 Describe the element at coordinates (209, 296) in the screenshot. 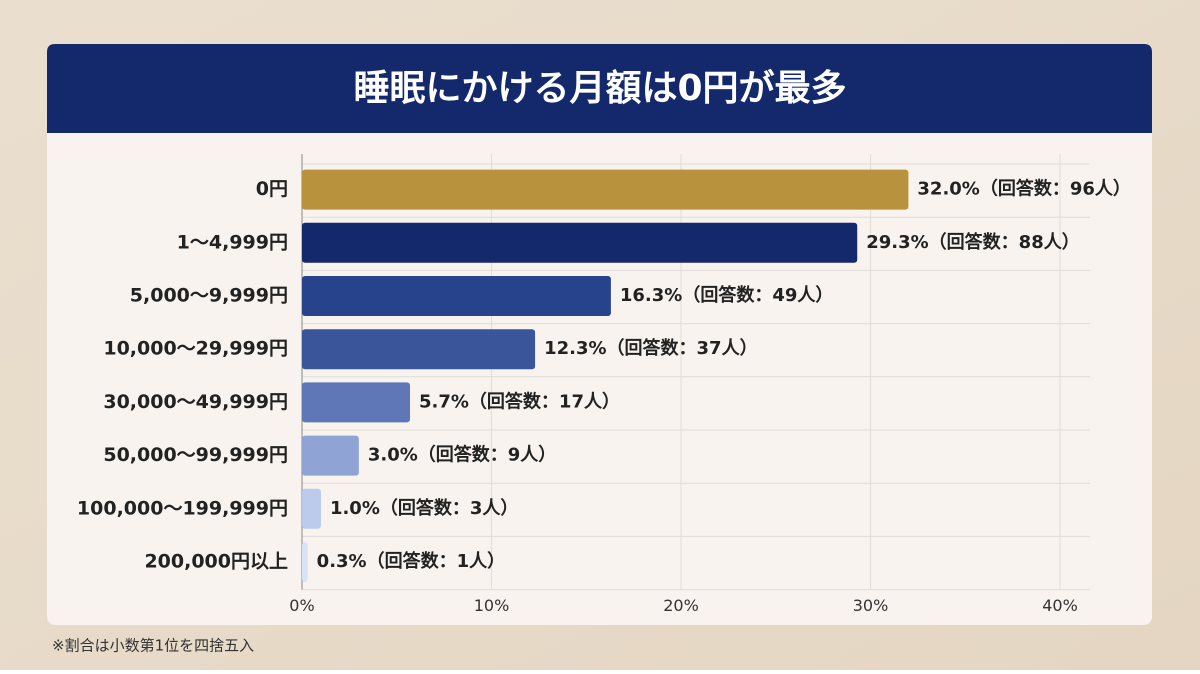

I see `y-tick-label: 5,000〜9,999円` at that location.